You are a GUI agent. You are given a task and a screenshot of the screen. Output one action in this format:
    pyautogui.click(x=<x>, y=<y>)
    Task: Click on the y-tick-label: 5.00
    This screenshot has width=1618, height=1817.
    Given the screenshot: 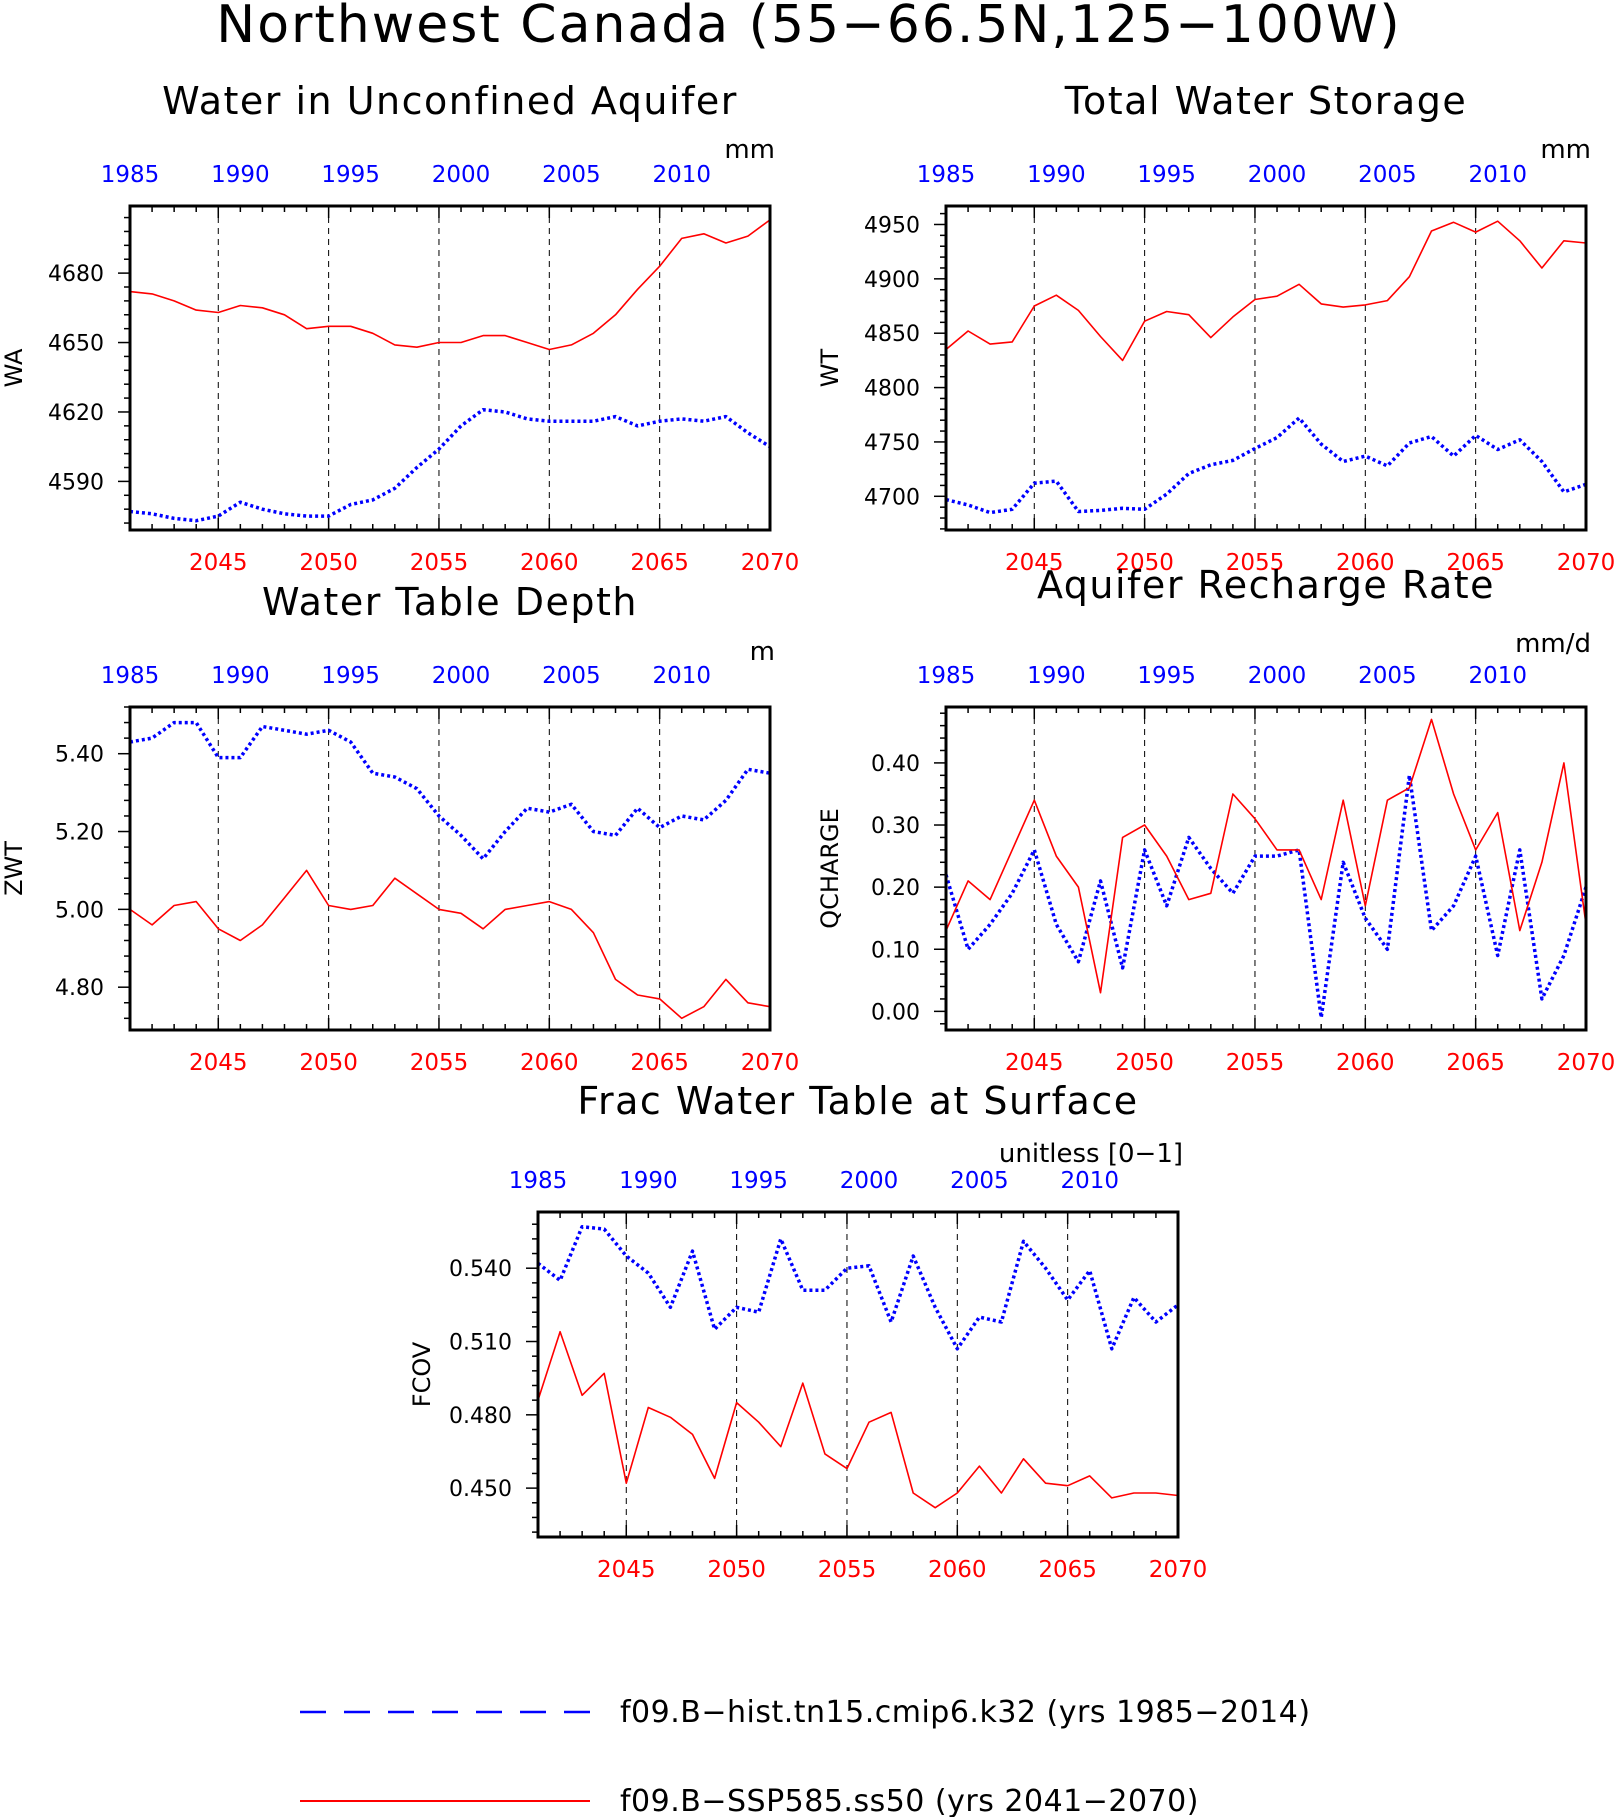 What is the action you would take?
    pyautogui.click(x=79, y=910)
    